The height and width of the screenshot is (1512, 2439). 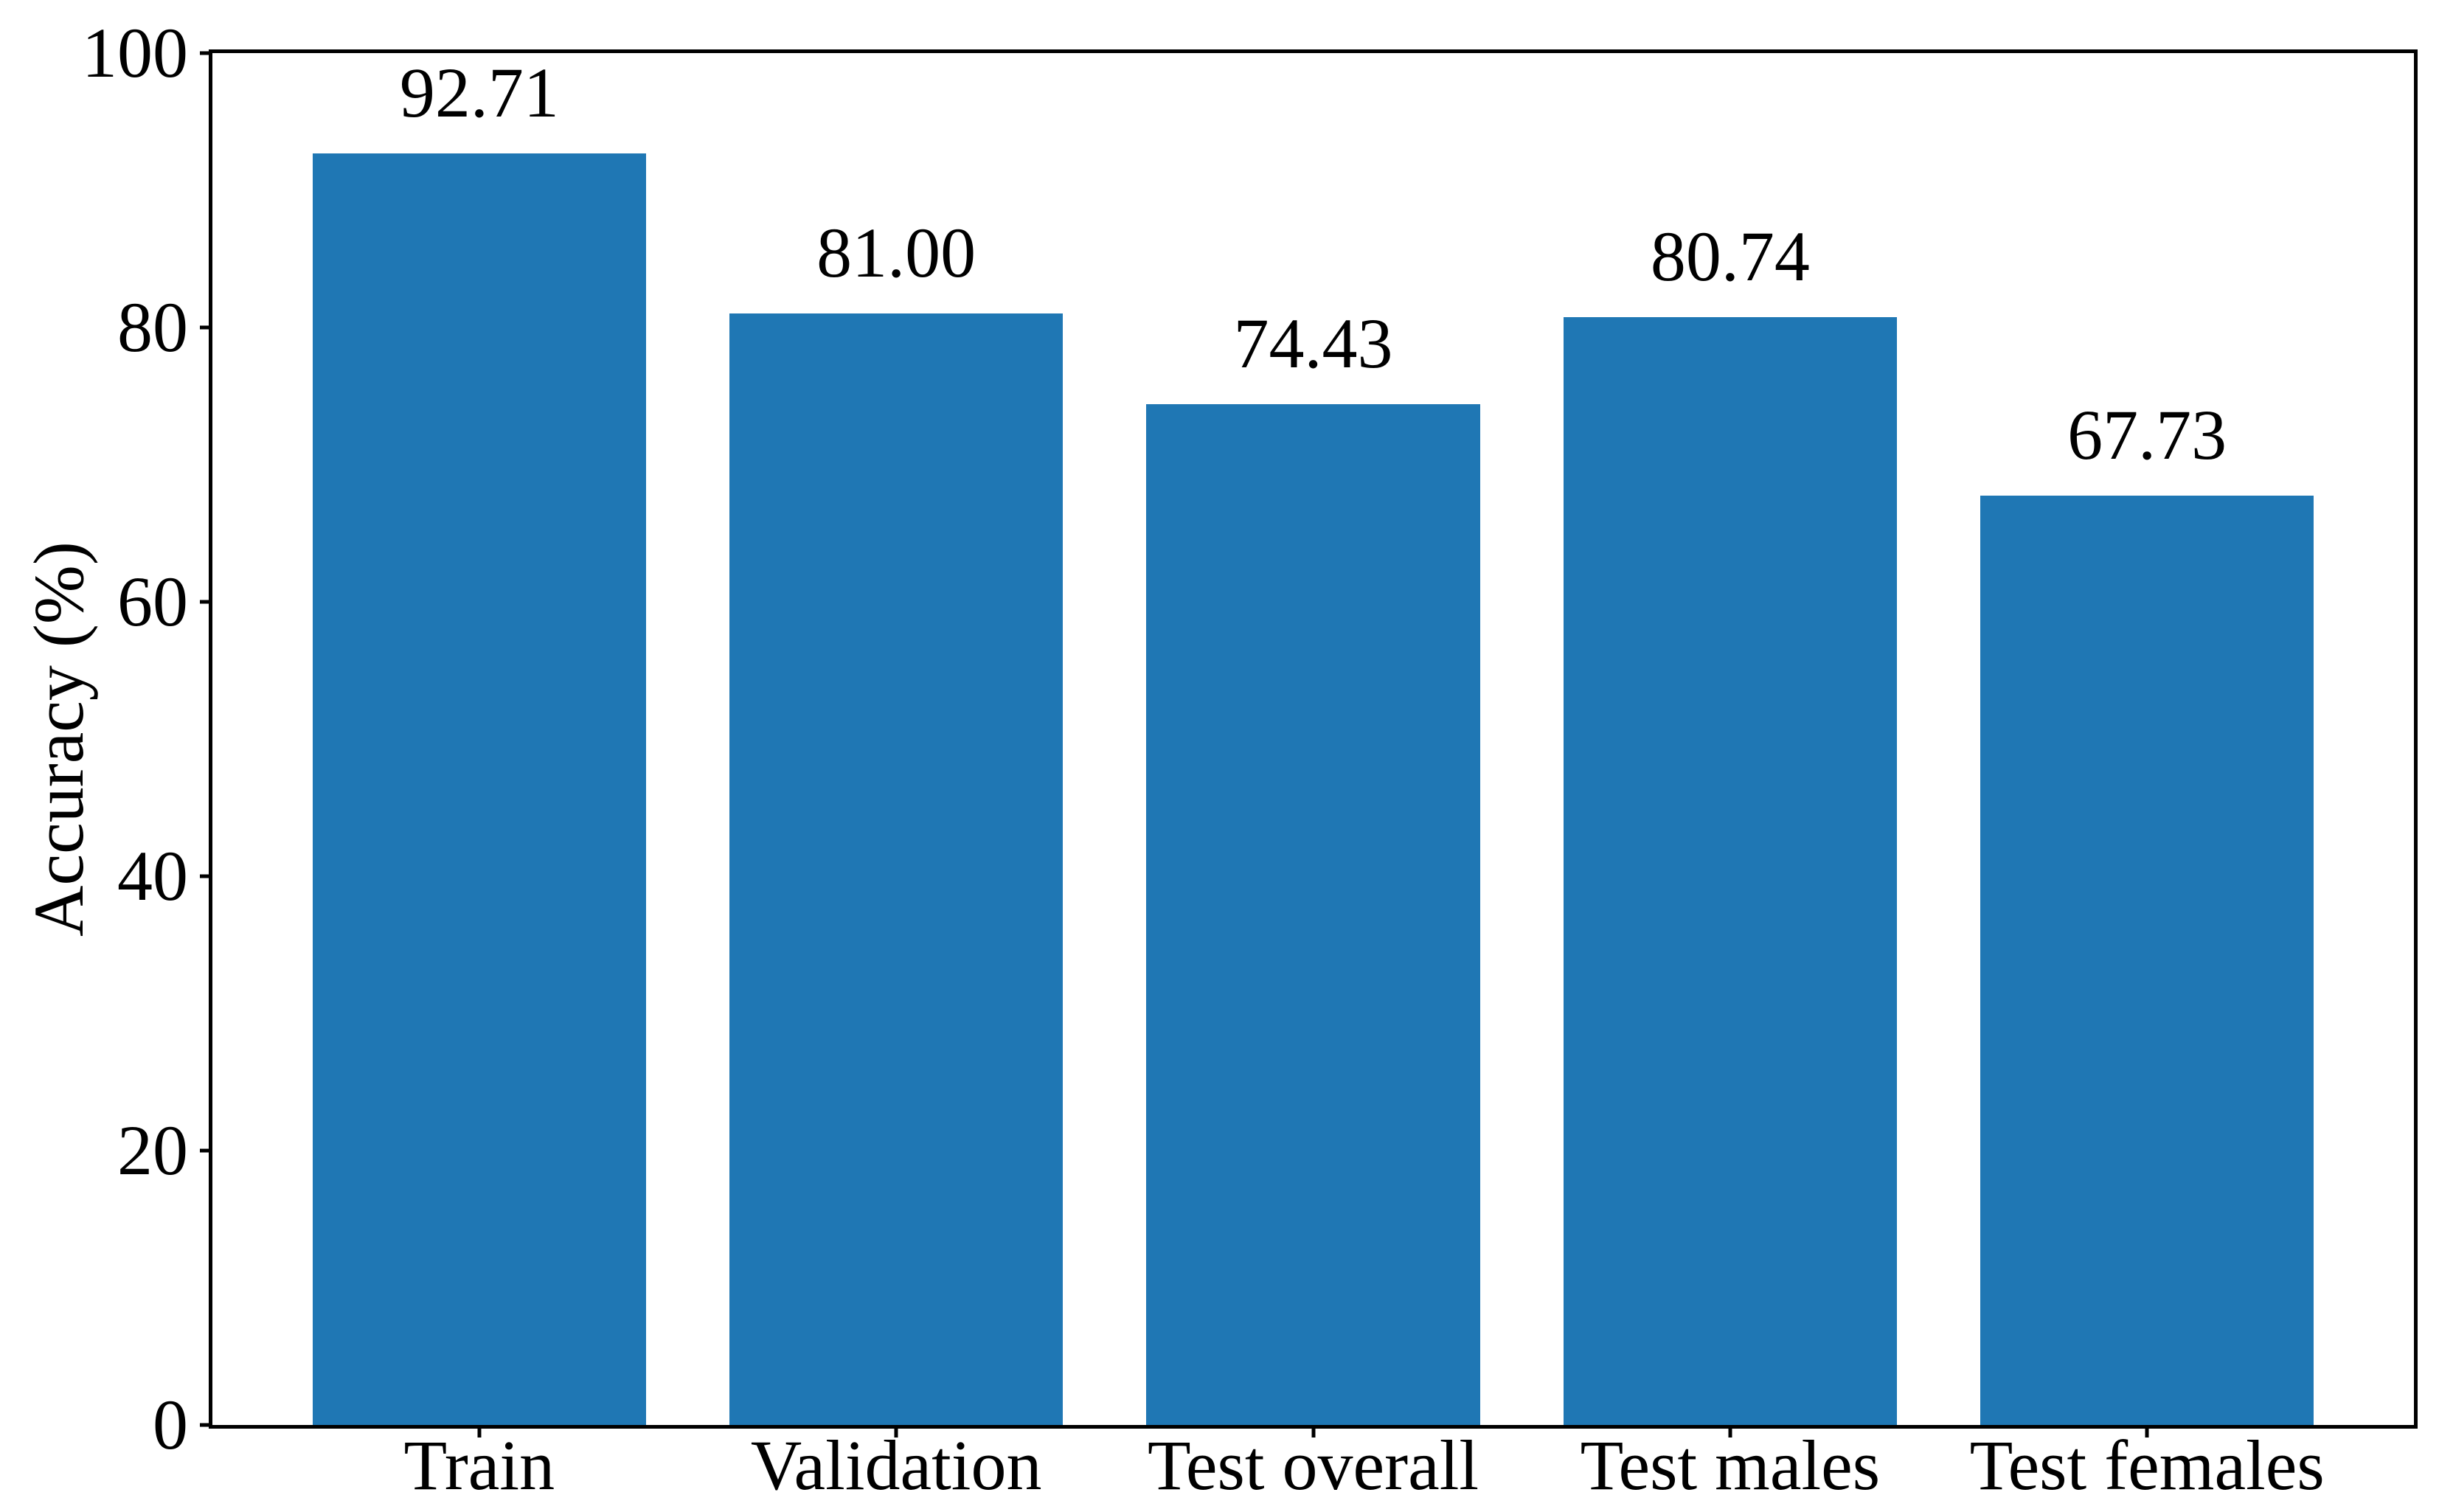 I want to click on bar-validation, so click(x=897, y=869).